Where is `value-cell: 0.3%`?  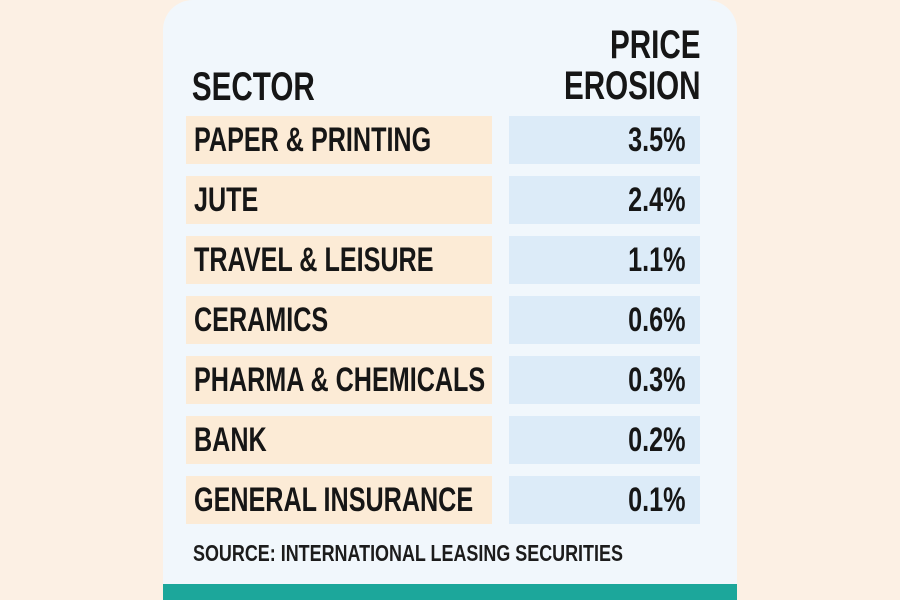 value-cell: 0.3% is located at coordinates (604, 380).